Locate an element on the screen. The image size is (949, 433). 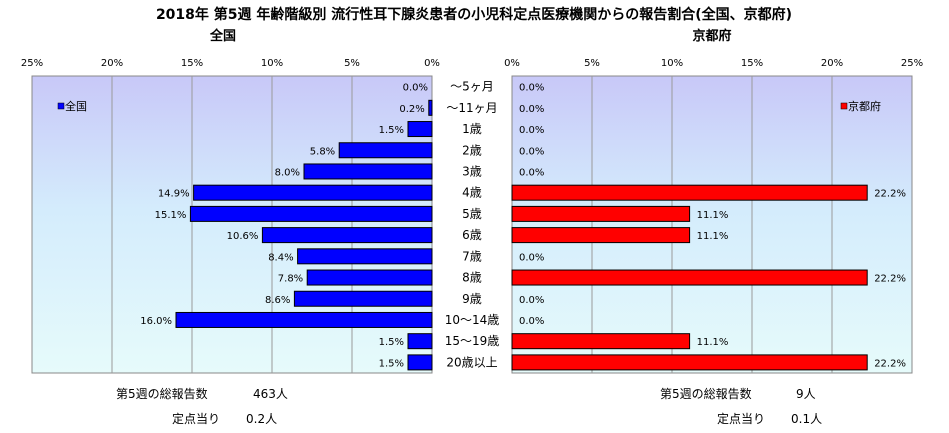
right-tick-labels: 0% 5% 10% 15% 20% 25% is located at coordinates (713, 63).